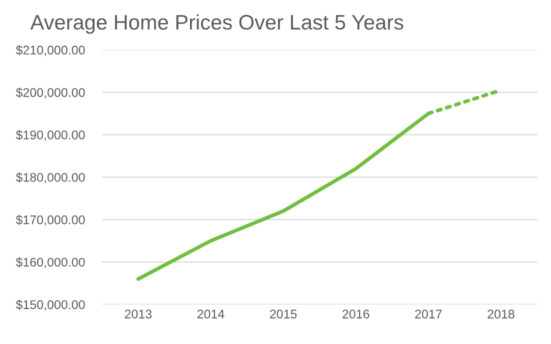 This screenshot has width=551, height=344. What do you see at coordinates (50, 178) in the screenshot?
I see `y-tick-label: $180,000.00` at bounding box center [50, 178].